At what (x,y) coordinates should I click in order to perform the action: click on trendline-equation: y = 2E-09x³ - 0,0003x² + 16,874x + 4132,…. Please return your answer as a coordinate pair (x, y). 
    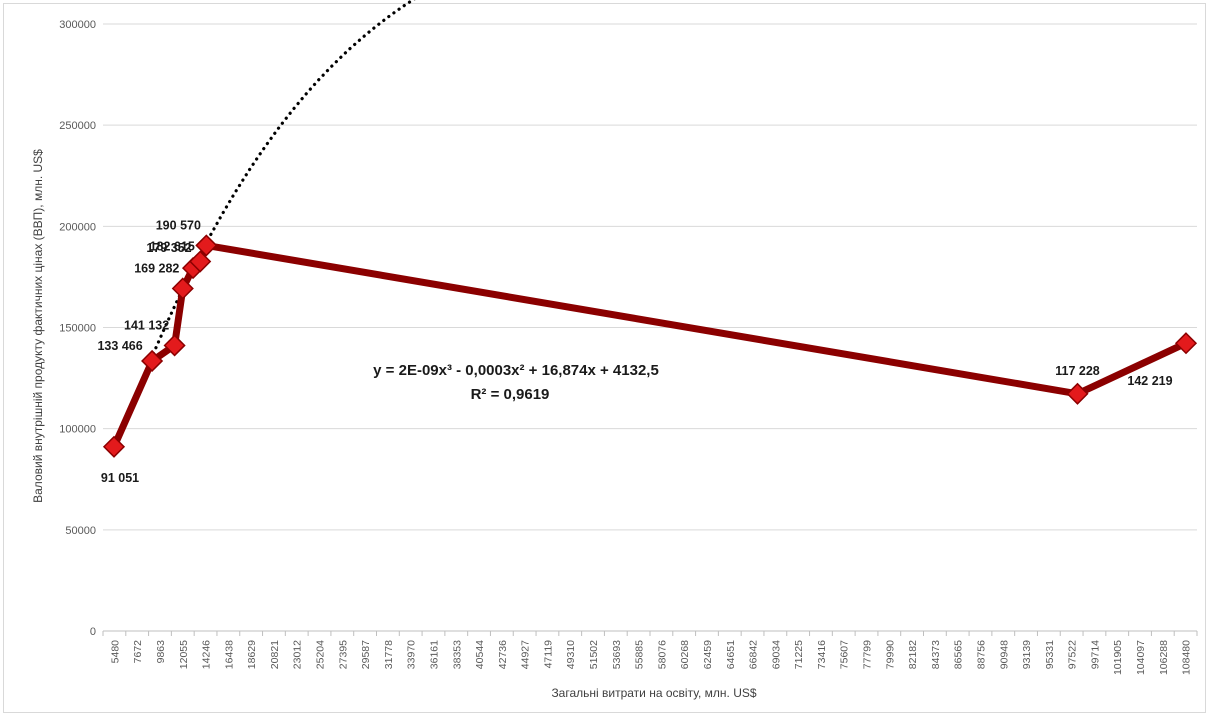
    Looking at the image, I should click on (516, 370).